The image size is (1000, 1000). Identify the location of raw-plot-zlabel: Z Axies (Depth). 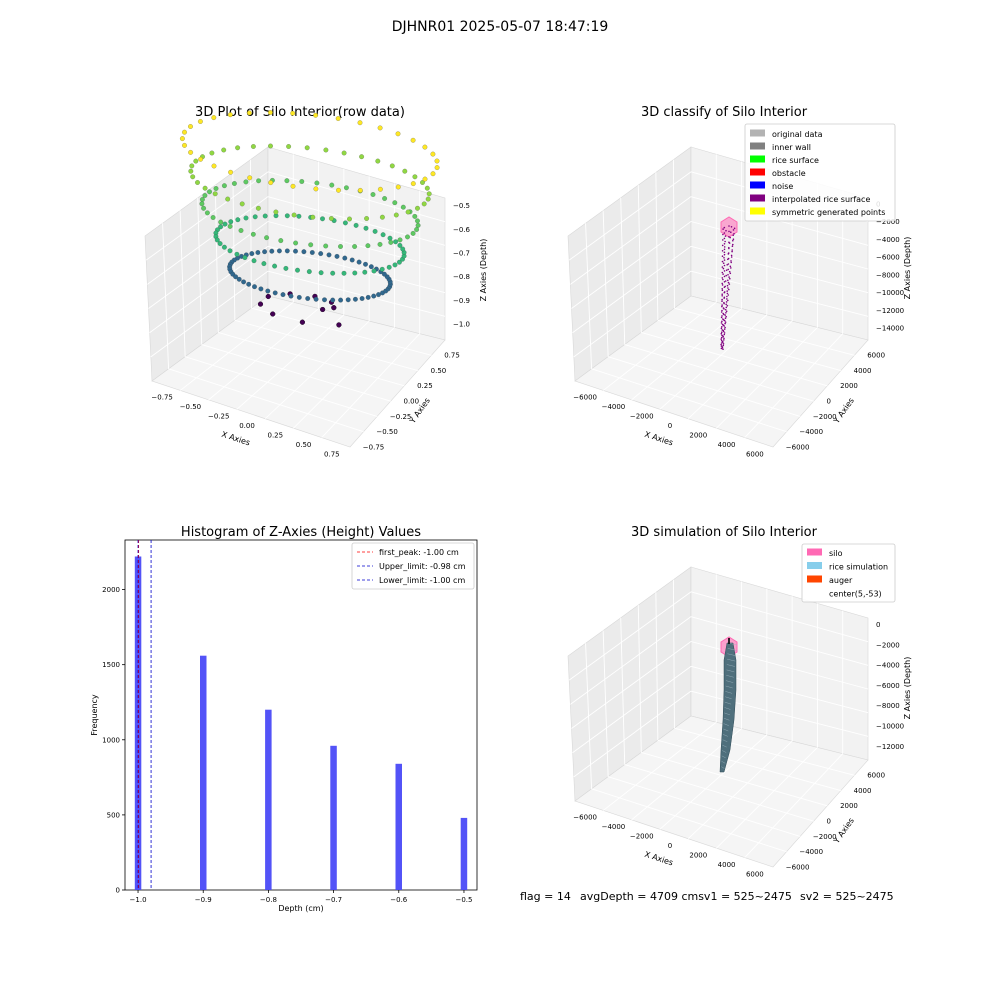
(483, 270).